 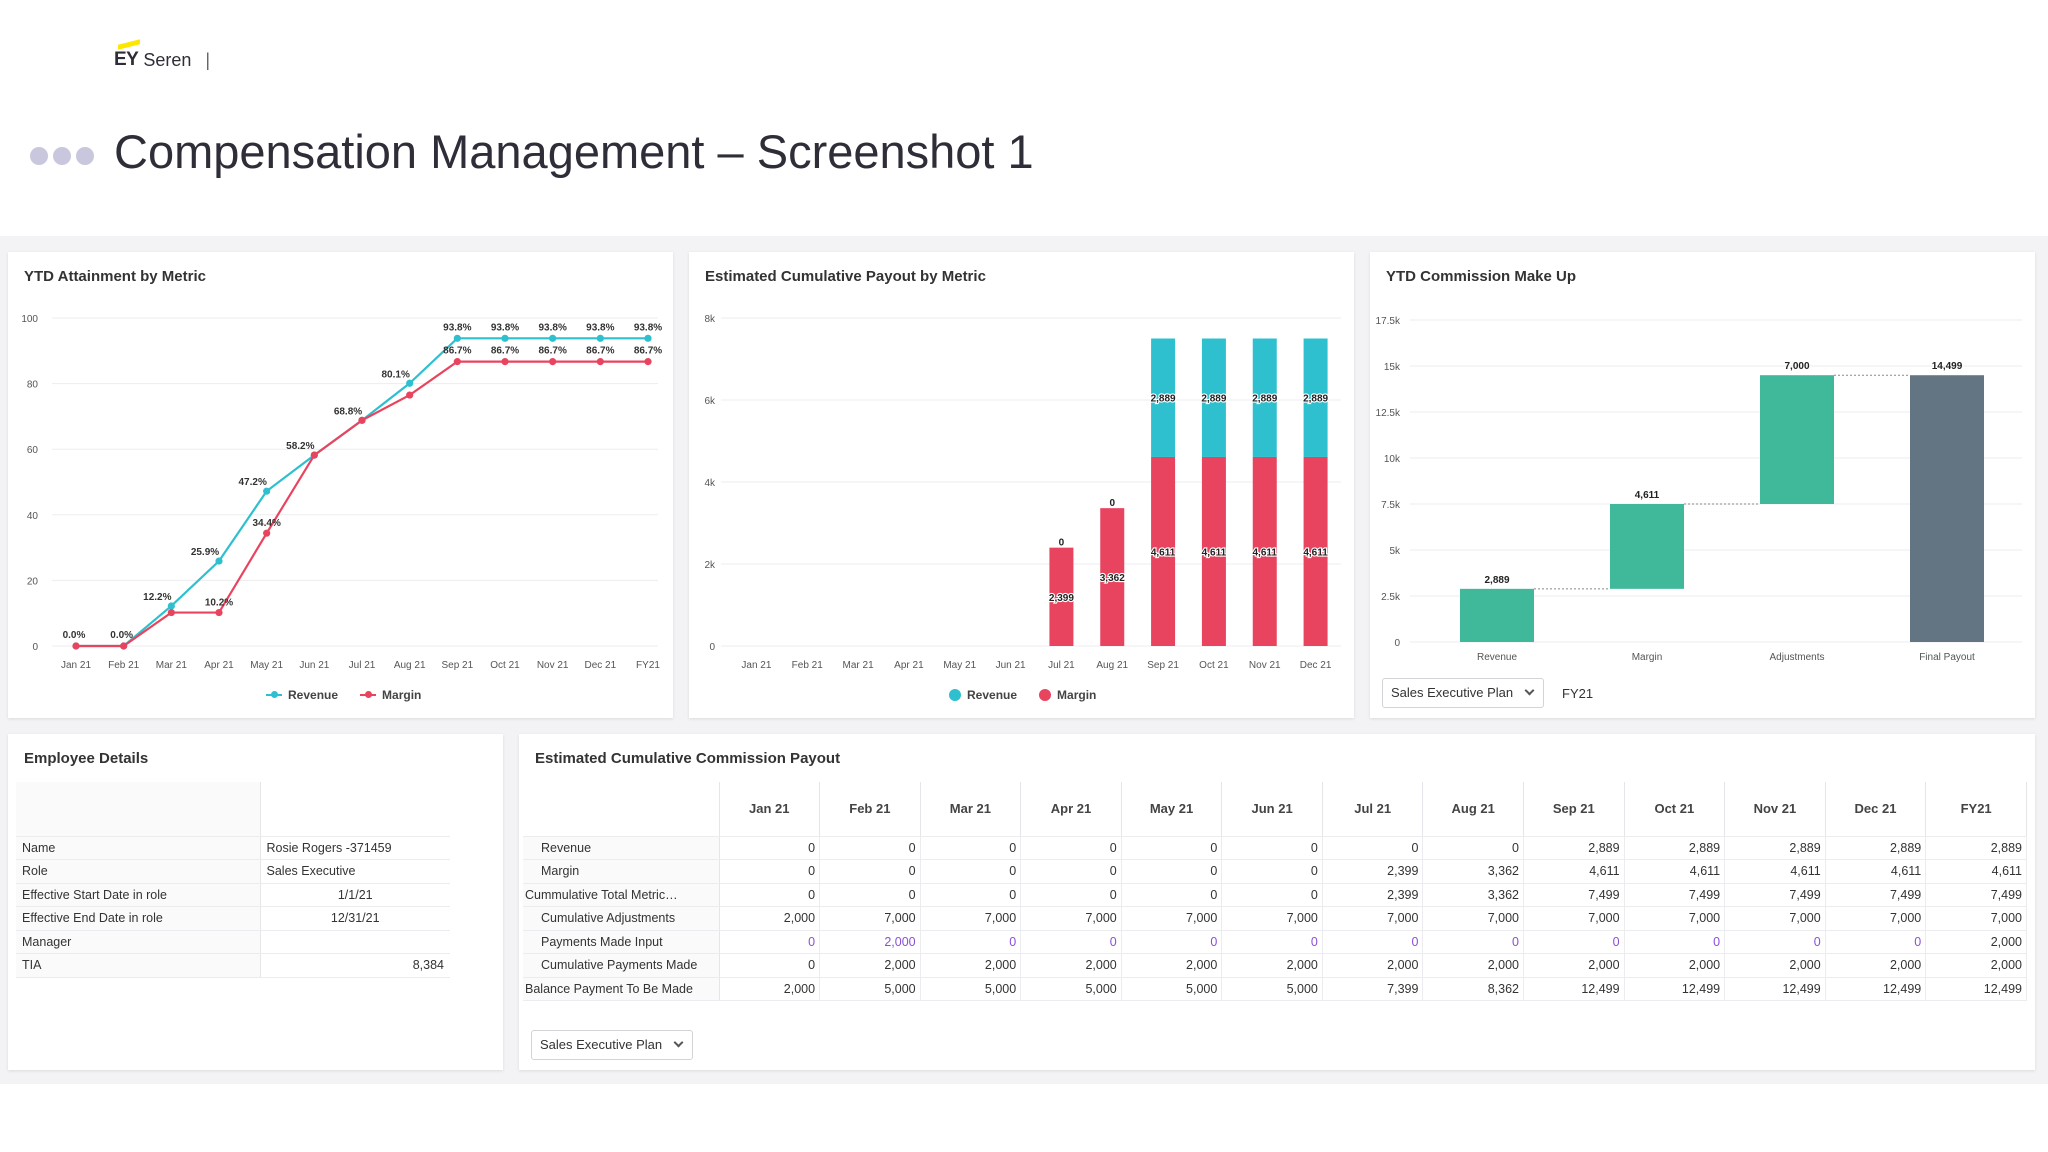 I want to click on data-label: 4,611, so click(x=1647, y=495).